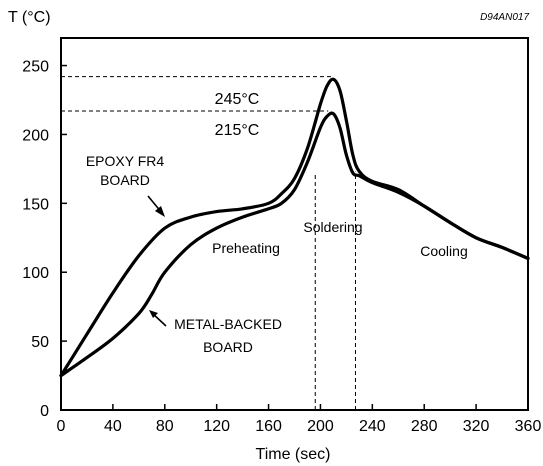 Image resolution: width=543 pixels, height=466 pixels. What do you see at coordinates (156, 206) in the screenshot?
I see `epoxy-arrow` at bounding box center [156, 206].